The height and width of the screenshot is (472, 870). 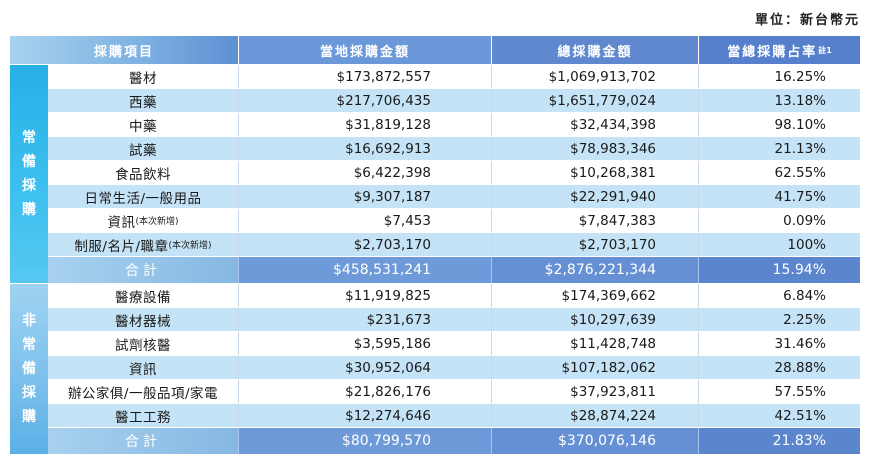 What do you see at coordinates (29, 321) in the screenshot?
I see `section-label-char: 非` at bounding box center [29, 321].